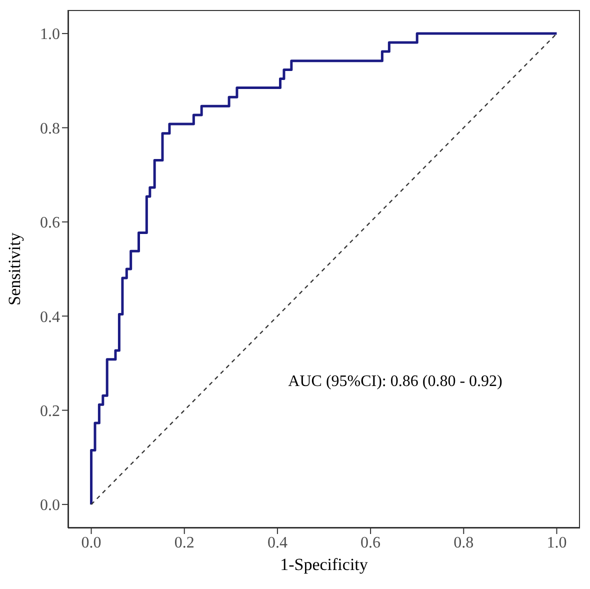  What do you see at coordinates (50, 35) in the screenshot?
I see `y-tick-label: 1.0` at bounding box center [50, 35].